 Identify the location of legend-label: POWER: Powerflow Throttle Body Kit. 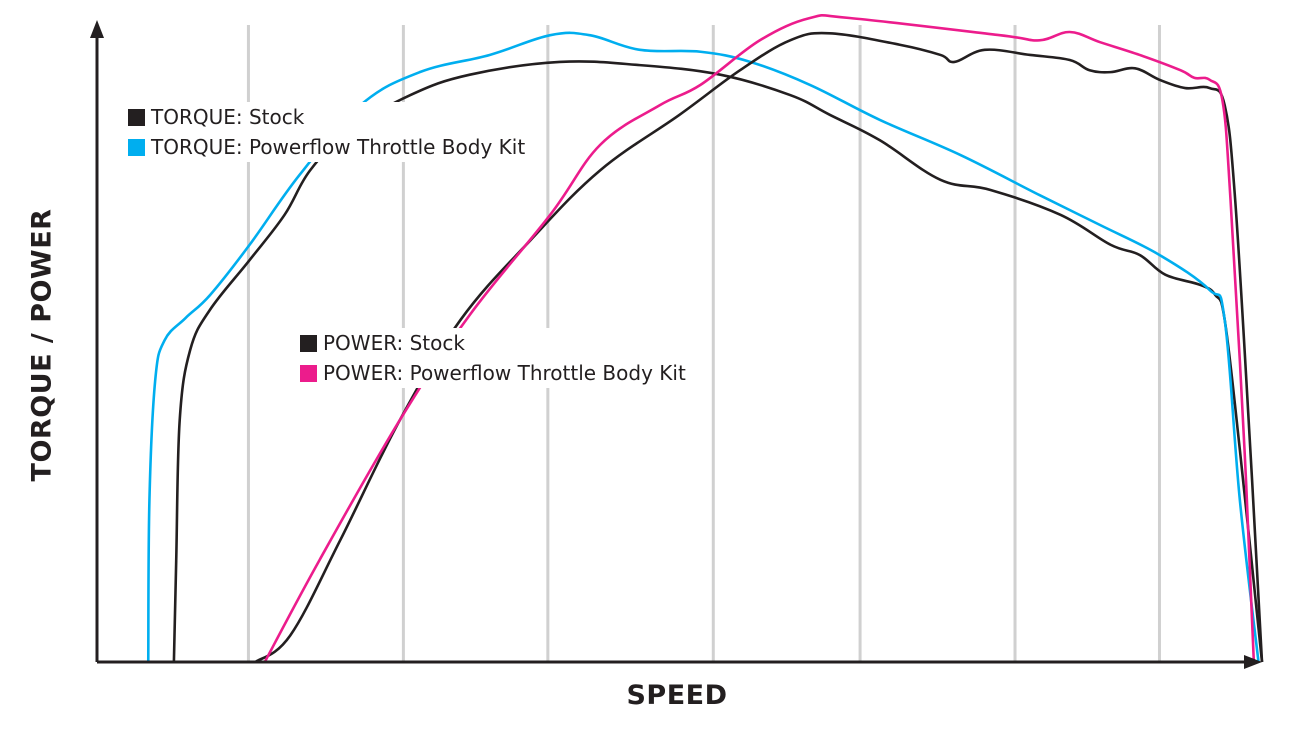
(504, 373).